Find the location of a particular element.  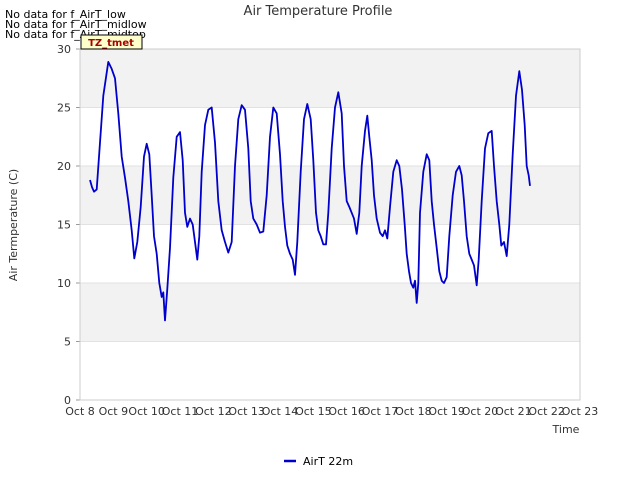

x-tick-label: Oct 22 is located at coordinates (546, 411).